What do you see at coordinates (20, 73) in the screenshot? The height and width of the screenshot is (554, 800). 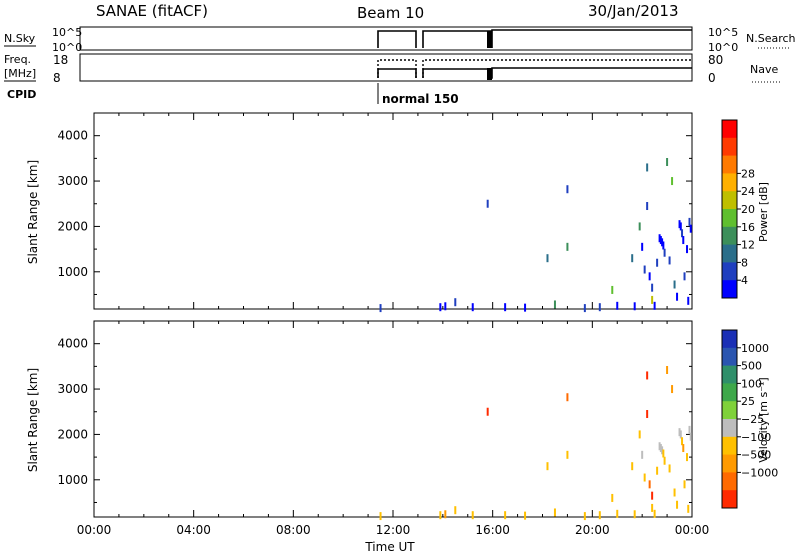 I see `freq-label-2: [MHz]` at bounding box center [20, 73].